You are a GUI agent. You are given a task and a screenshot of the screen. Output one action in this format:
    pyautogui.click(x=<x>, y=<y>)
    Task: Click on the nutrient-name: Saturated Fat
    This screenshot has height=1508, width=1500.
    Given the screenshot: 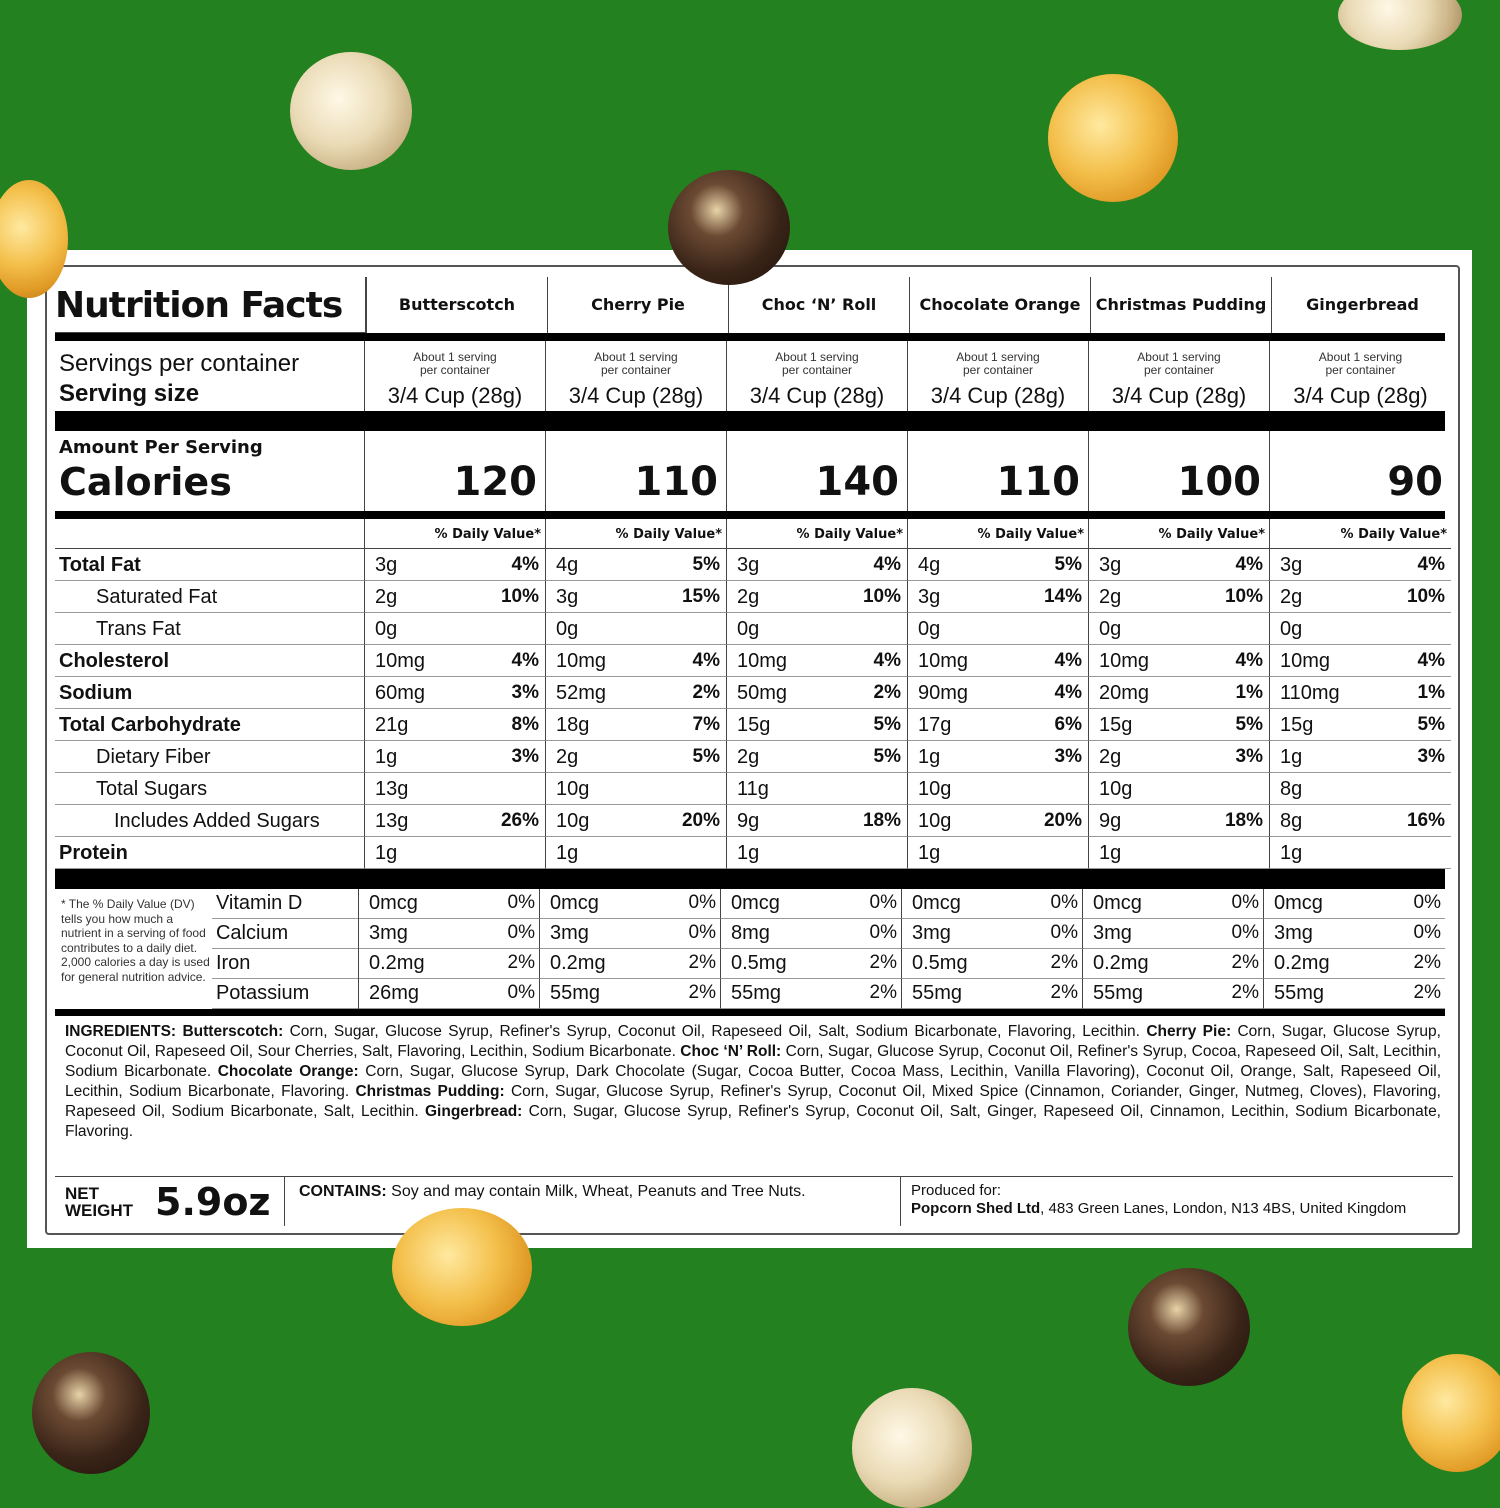 What is the action you would take?
    pyautogui.click(x=210, y=597)
    